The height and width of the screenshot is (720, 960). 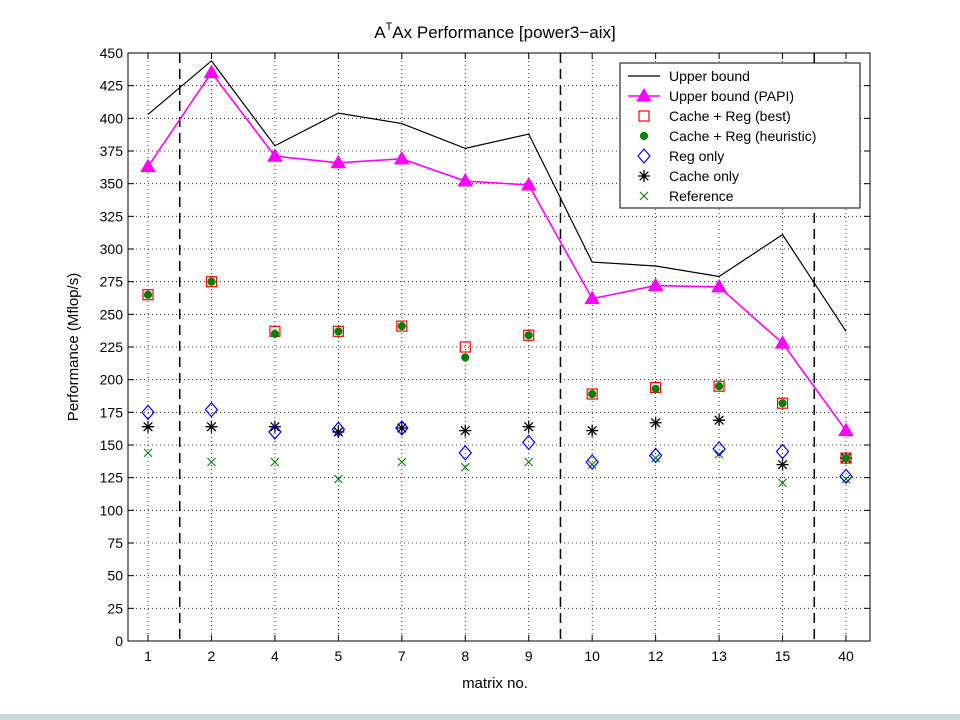 I want to click on y-tick-label: 25, so click(x=115, y=608).